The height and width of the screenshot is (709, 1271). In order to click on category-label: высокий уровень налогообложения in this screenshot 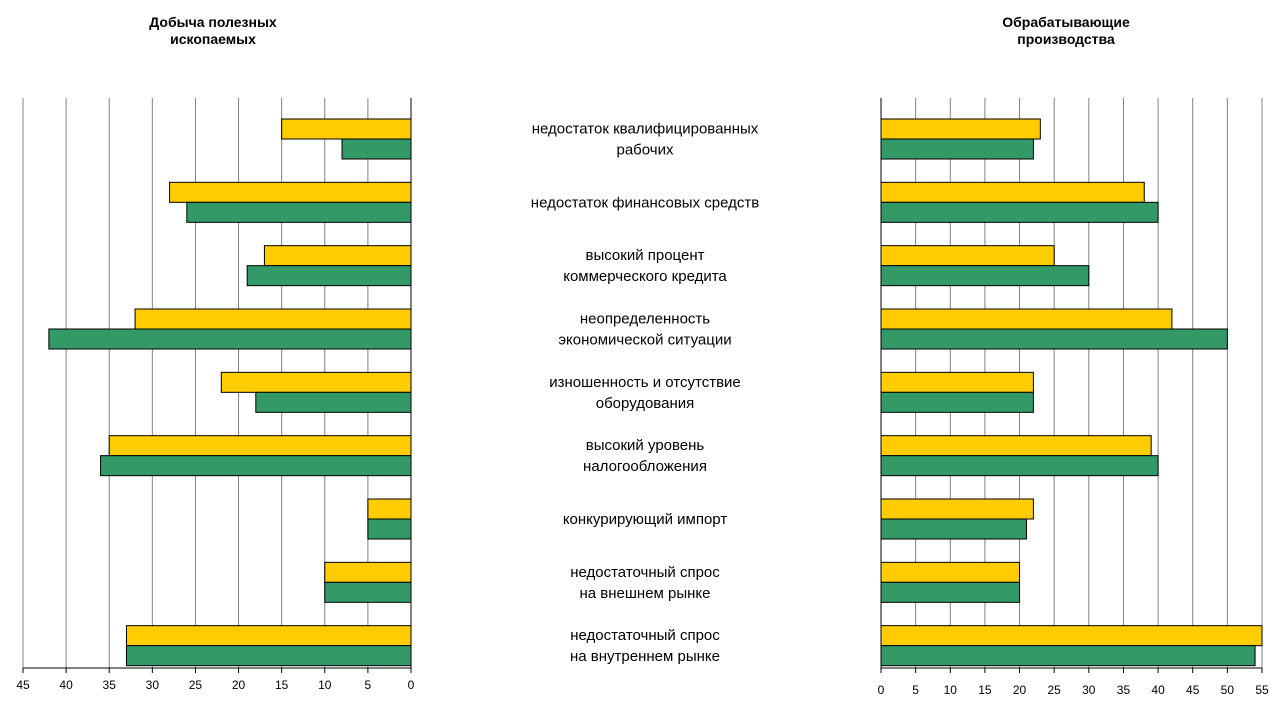, I will do `click(645, 456)`.